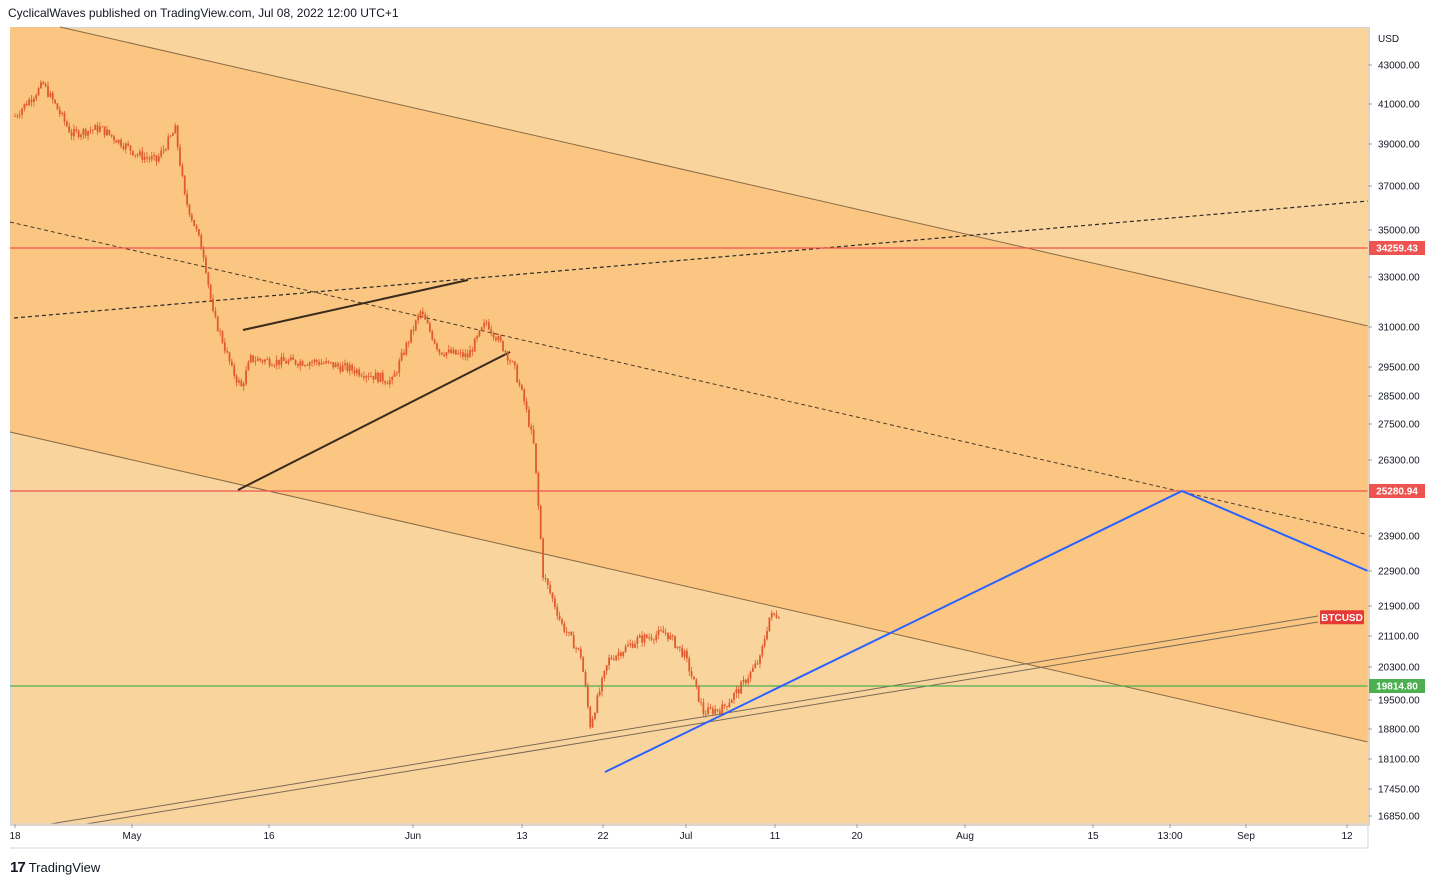 The width and height of the screenshot is (1440, 884). What do you see at coordinates (1399, 668) in the screenshot?
I see `price-tick-label: 20300.00` at bounding box center [1399, 668].